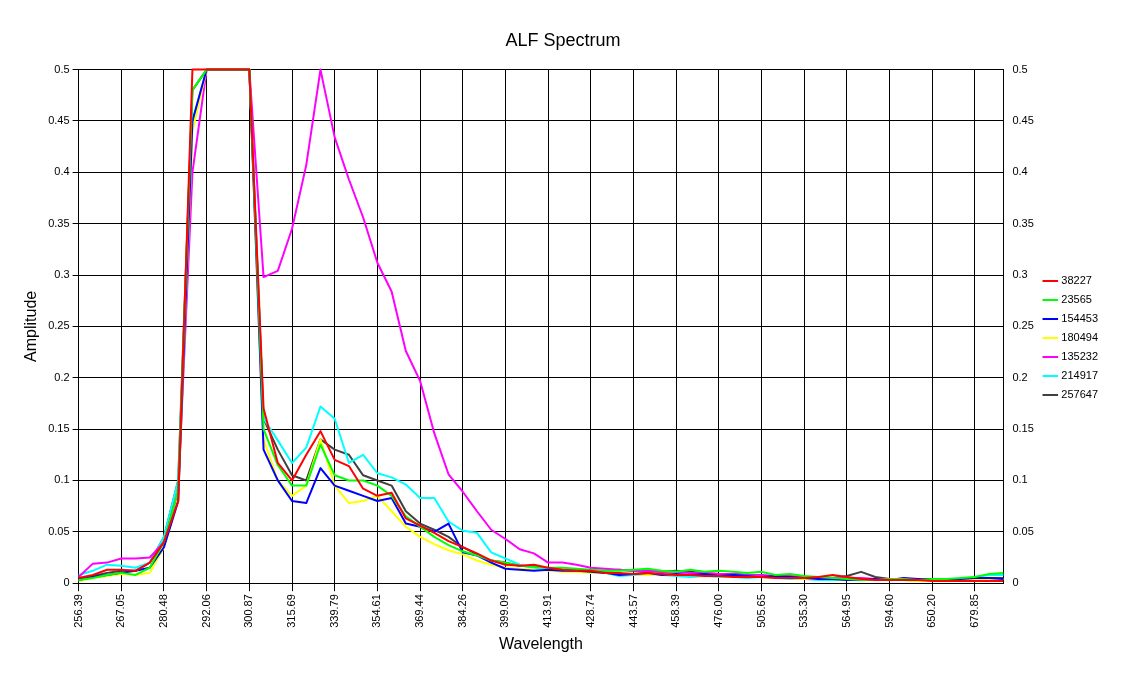 The image size is (1133, 682). I want to click on y2-tick-label: 0.05, so click(1023, 530).